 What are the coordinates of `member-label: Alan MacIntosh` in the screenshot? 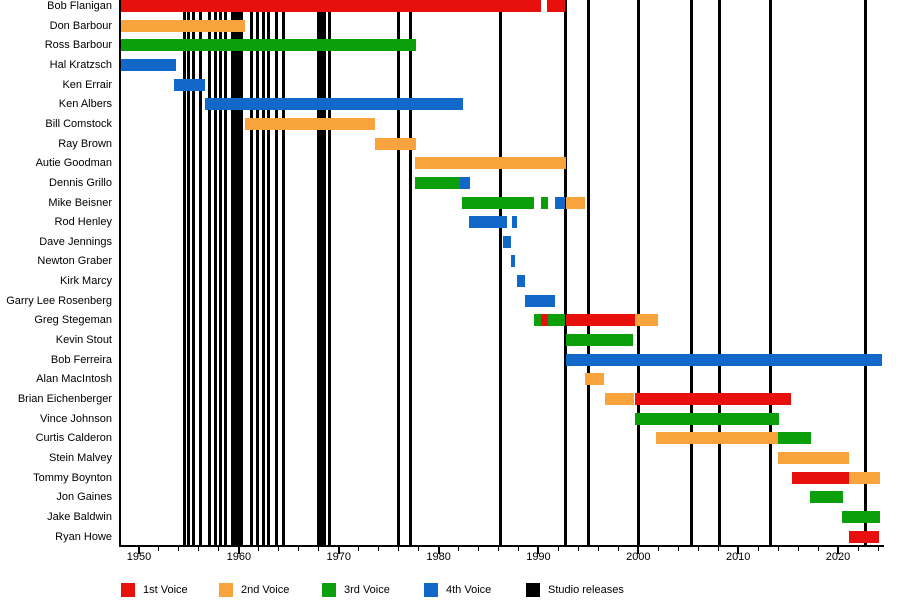 It's located at (74, 379).